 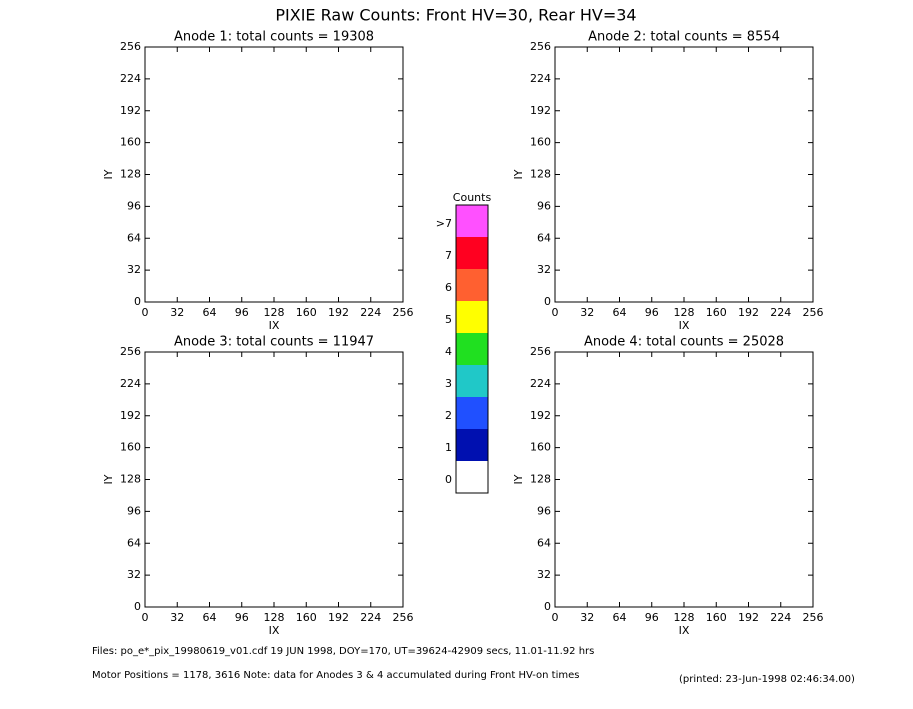 What do you see at coordinates (448, 351) in the screenshot?
I see `colorbar-label: 4` at bounding box center [448, 351].